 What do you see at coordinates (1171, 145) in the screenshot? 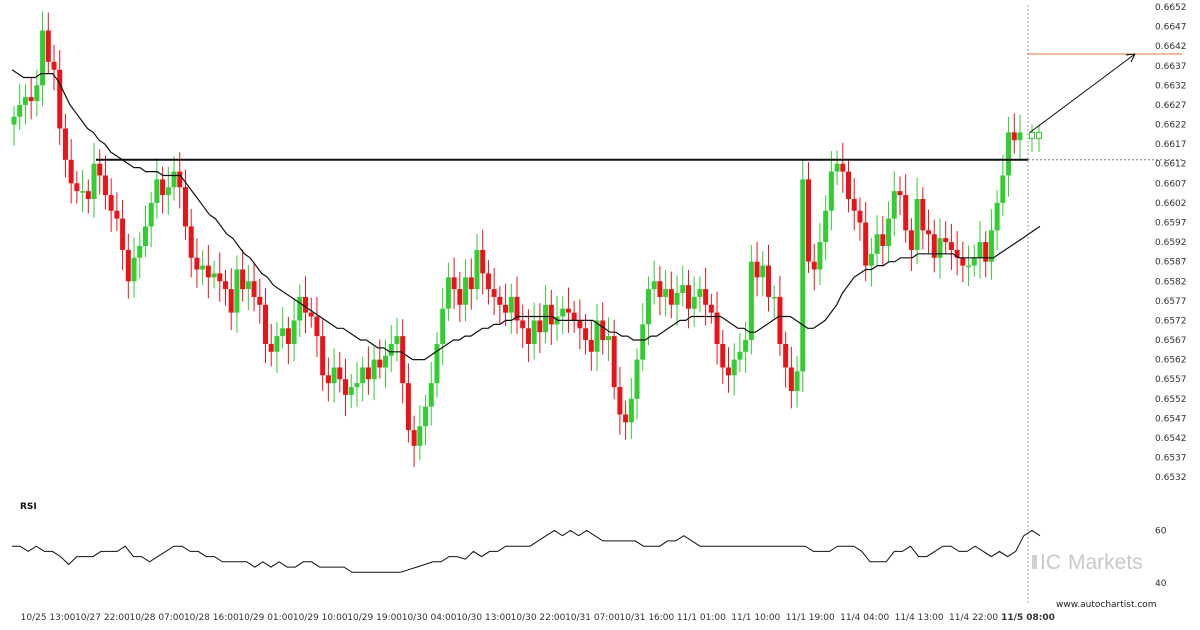
I see `price-tick: 0.6617` at bounding box center [1171, 145].